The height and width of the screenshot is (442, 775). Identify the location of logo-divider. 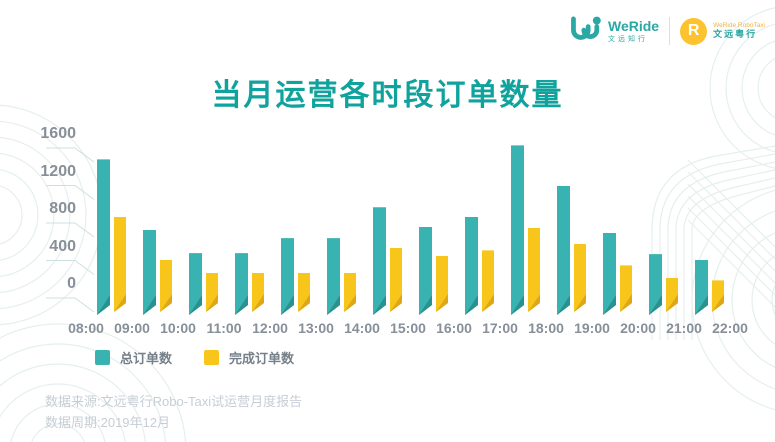
(670, 31).